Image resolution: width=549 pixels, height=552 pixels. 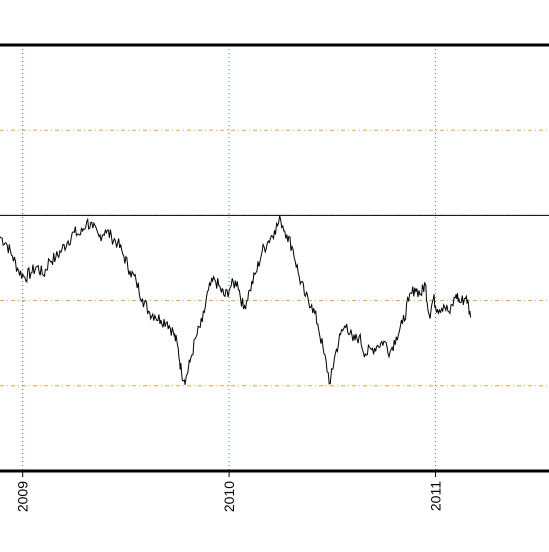 What do you see at coordinates (435, 496) in the screenshot?
I see `x-tick-label-2011: 2011` at bounding box center [435, 496].